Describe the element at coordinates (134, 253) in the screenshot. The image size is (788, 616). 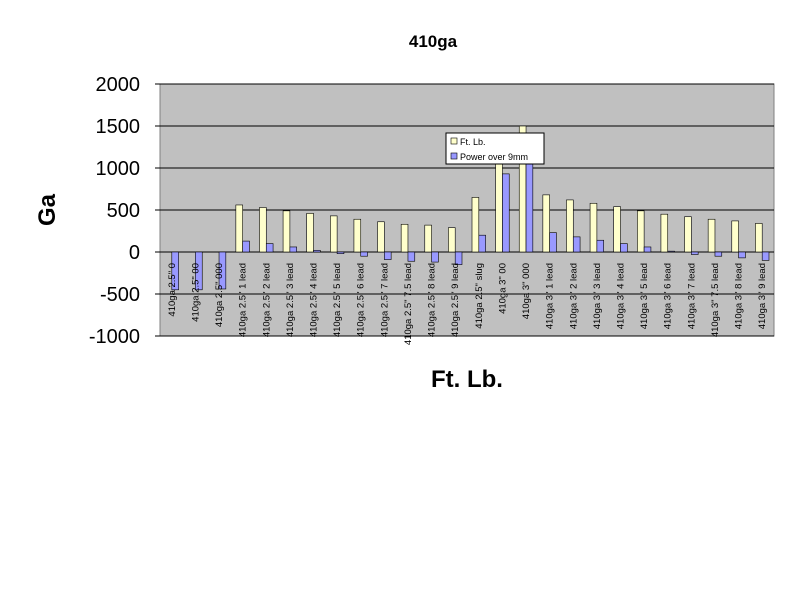
I see `y-tick-label: 0` at that location.